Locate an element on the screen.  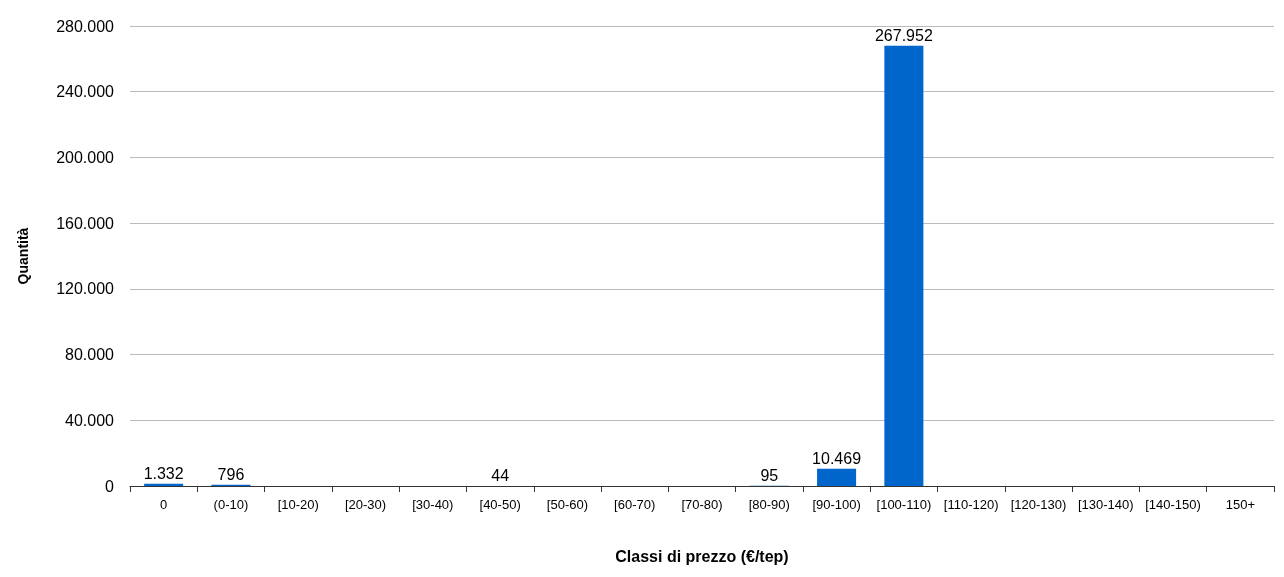
data-label: 267.952 is located at coordinates (903, 36).